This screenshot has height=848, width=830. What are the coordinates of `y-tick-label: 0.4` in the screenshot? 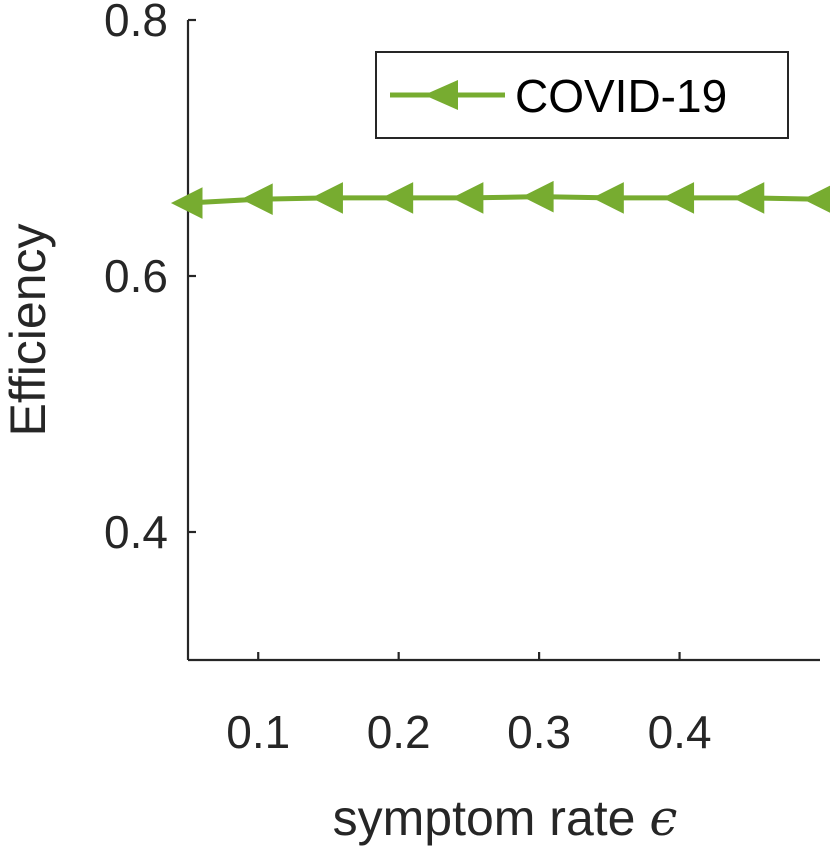 It's located at (136, 532).